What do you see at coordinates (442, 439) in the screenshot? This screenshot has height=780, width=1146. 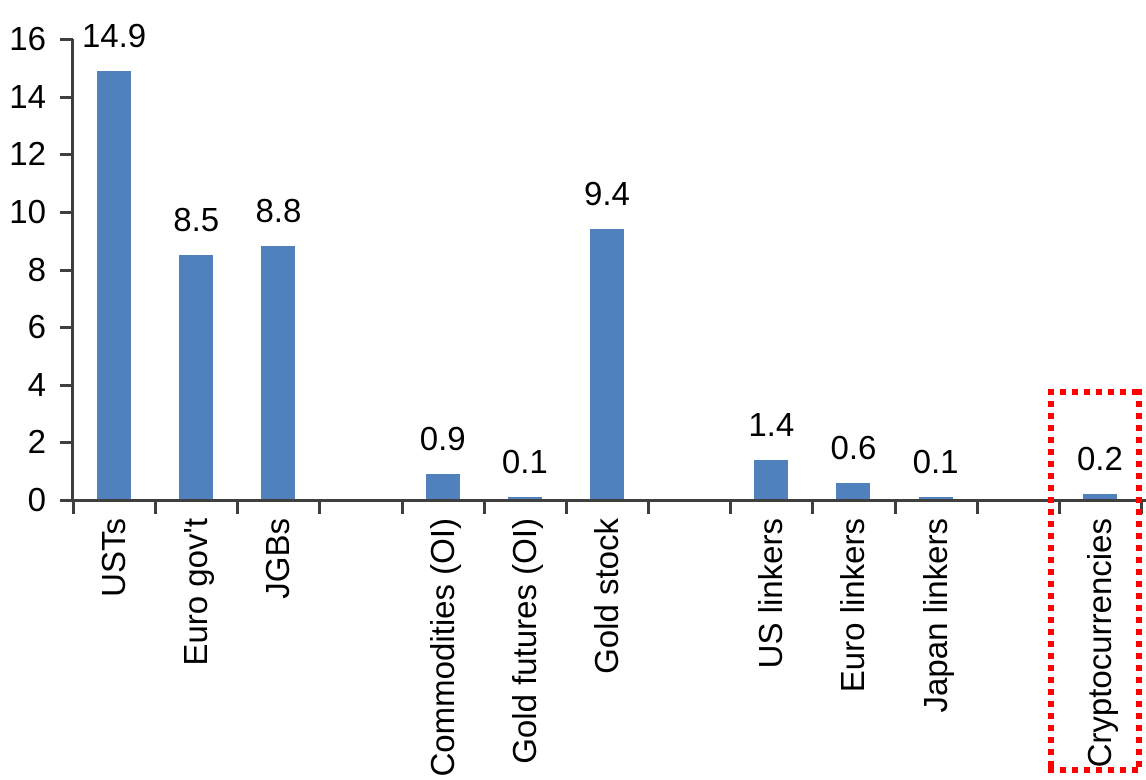 I see `bar-value-label: 0.9` at bounding box center [442, 439].